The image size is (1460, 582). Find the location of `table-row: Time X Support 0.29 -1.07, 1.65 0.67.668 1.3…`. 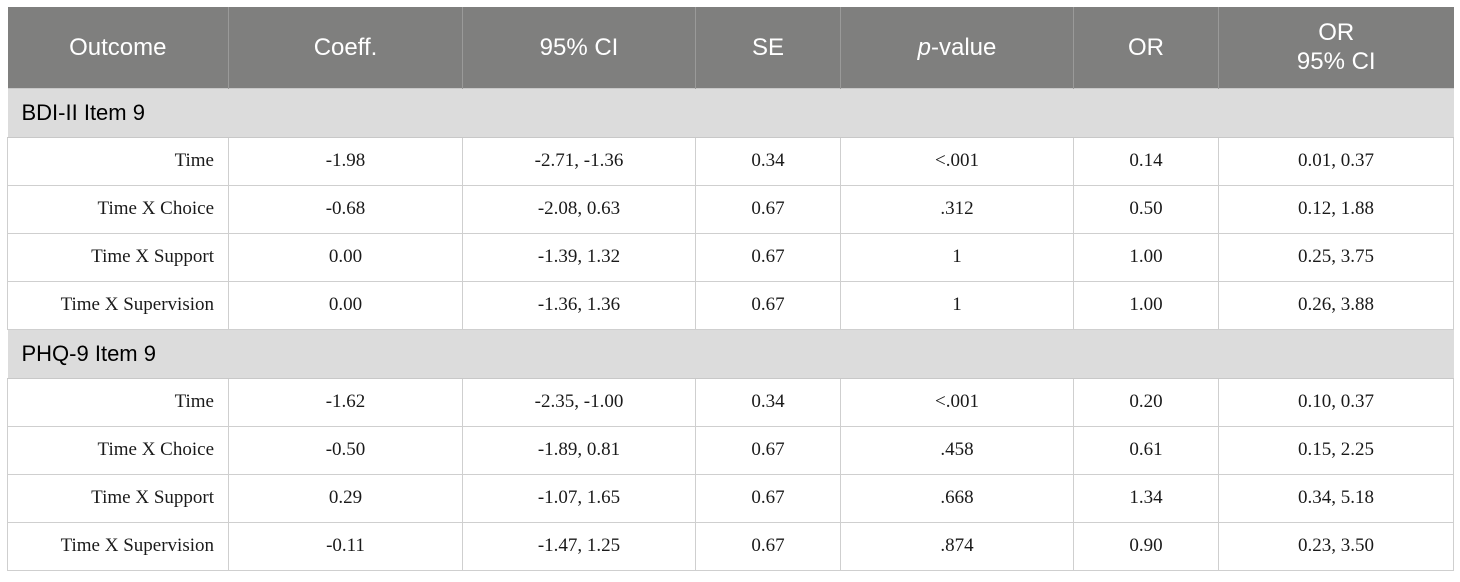

table-row: Time X Support 0.29 -1.07, 1.65 0.67.668 1.3… is located at coordinates (730, 498).